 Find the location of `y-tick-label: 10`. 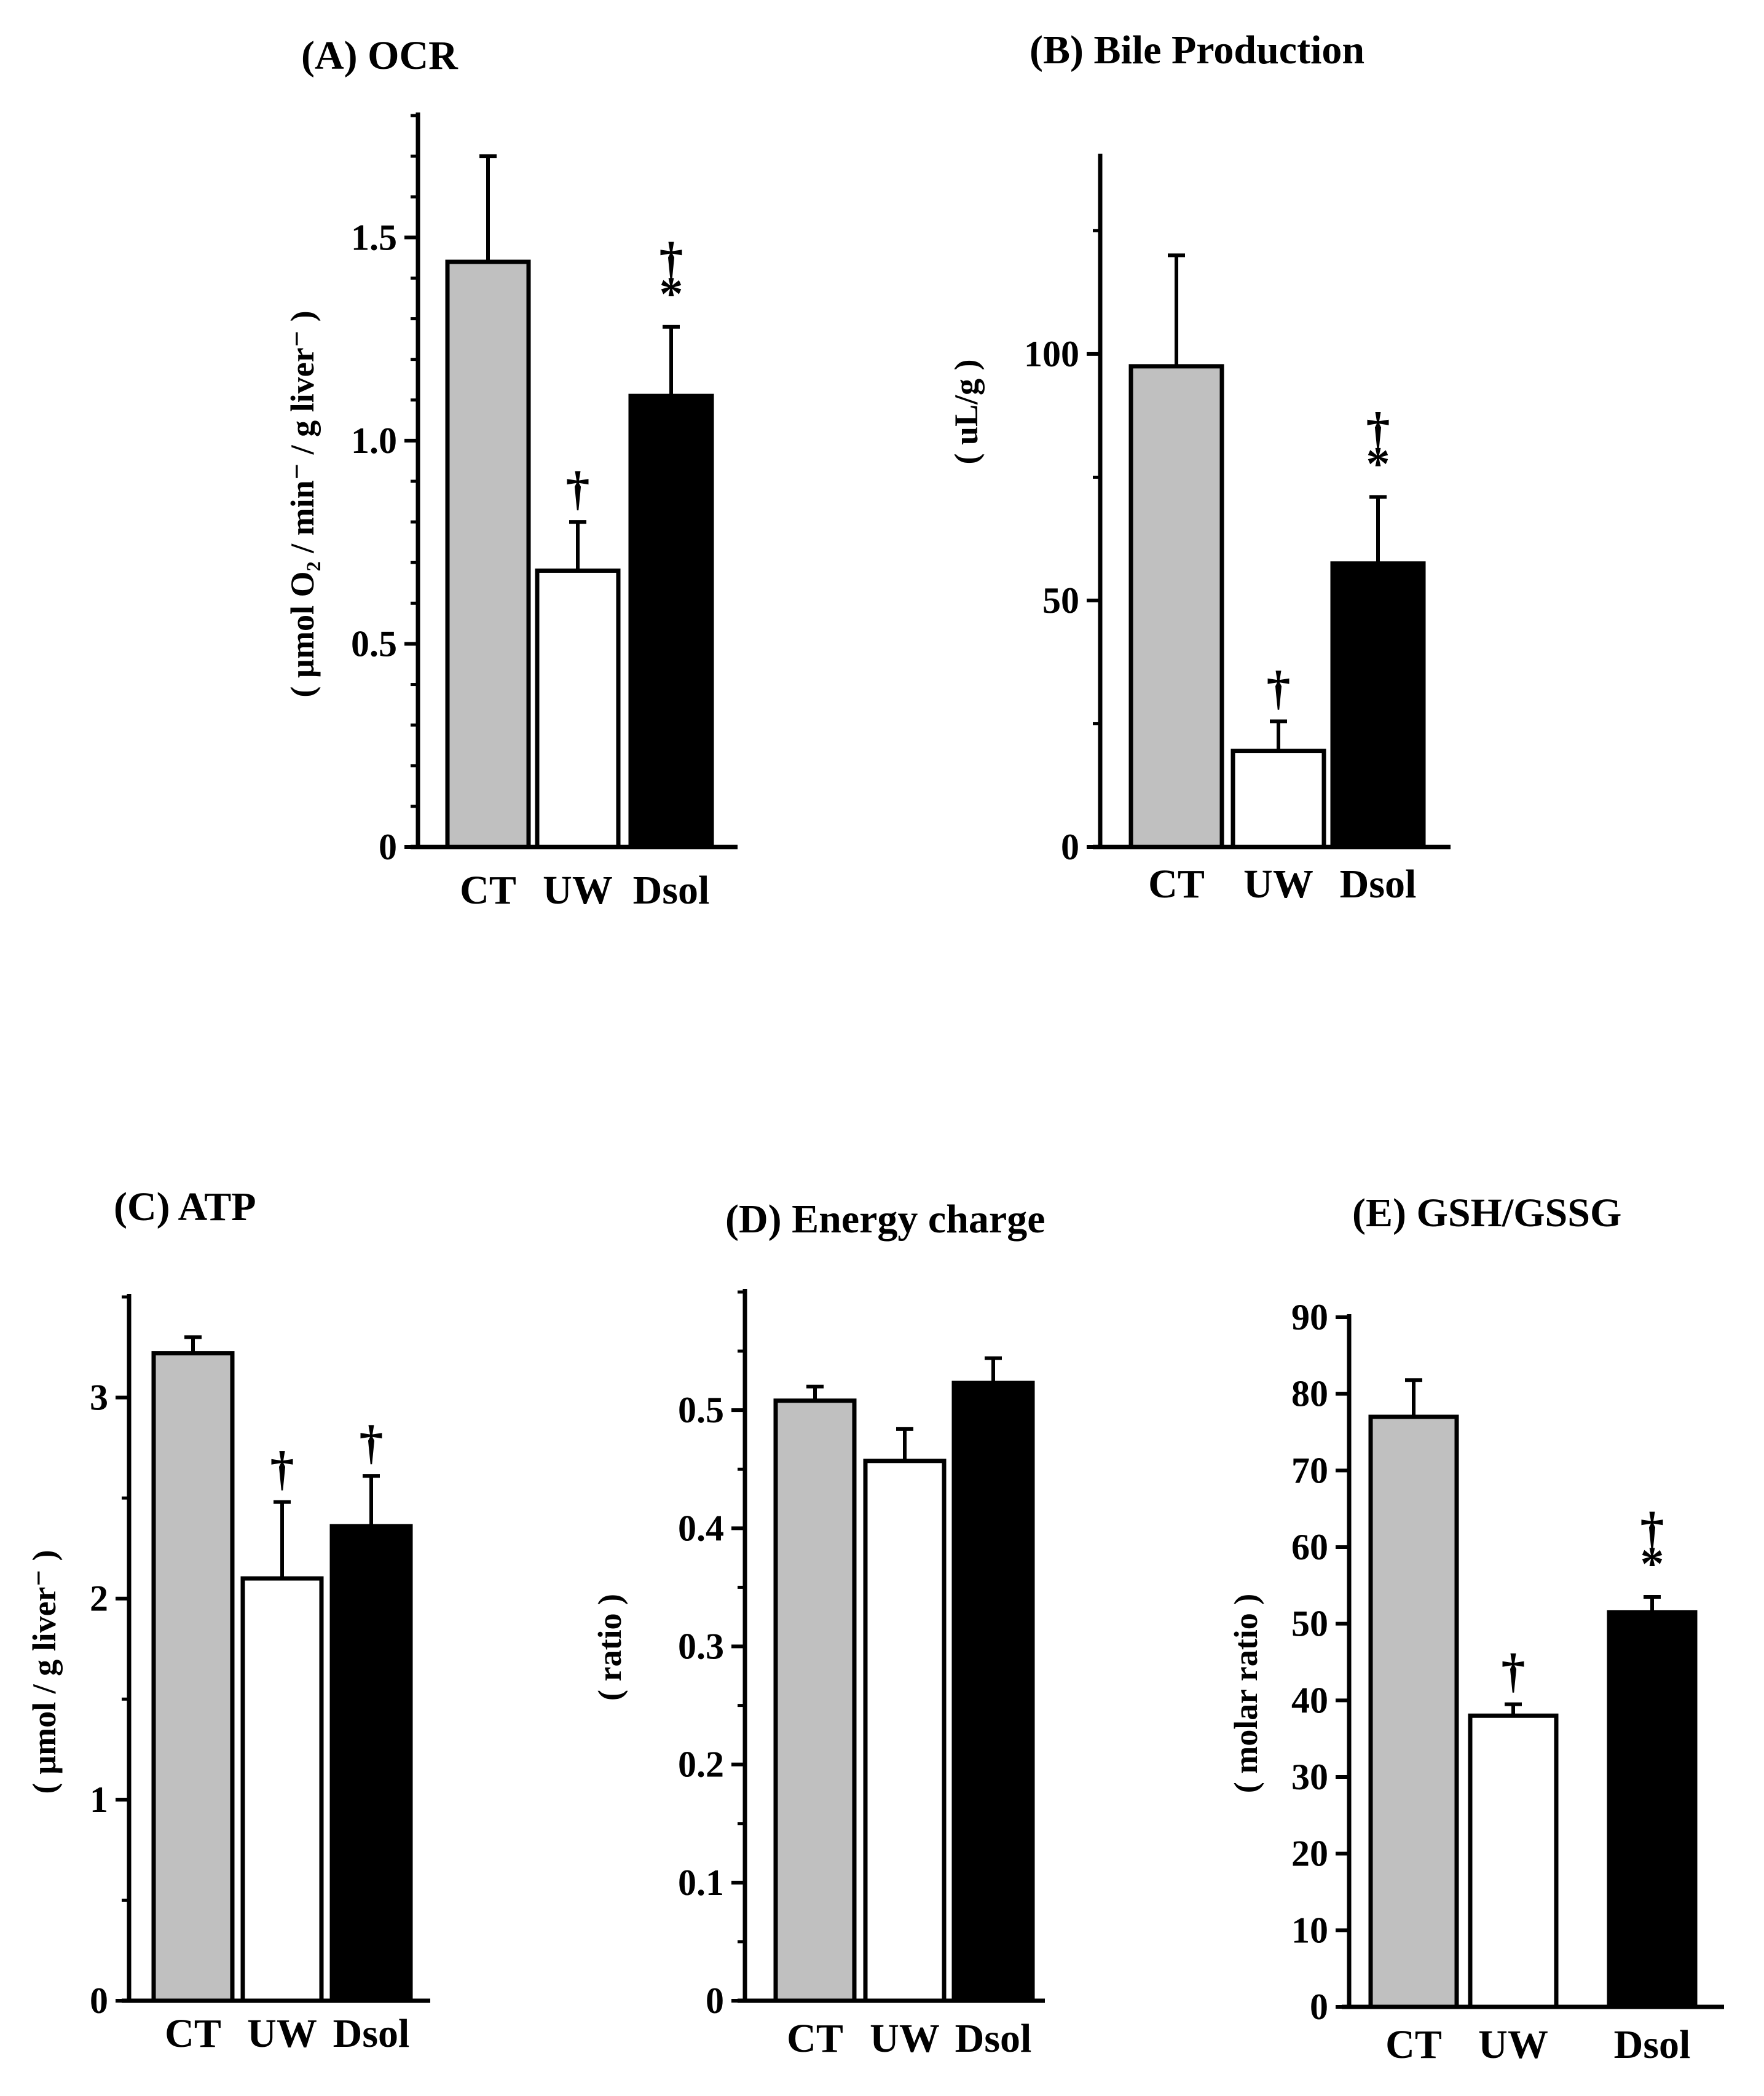

y-tick-label: 10 is located at coordinates (1309, 1930).